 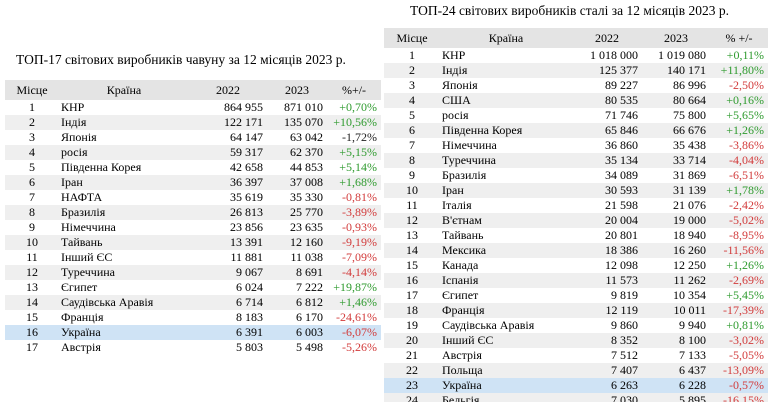 I want to click on header-country: Країна, so click(x=124, y=90).